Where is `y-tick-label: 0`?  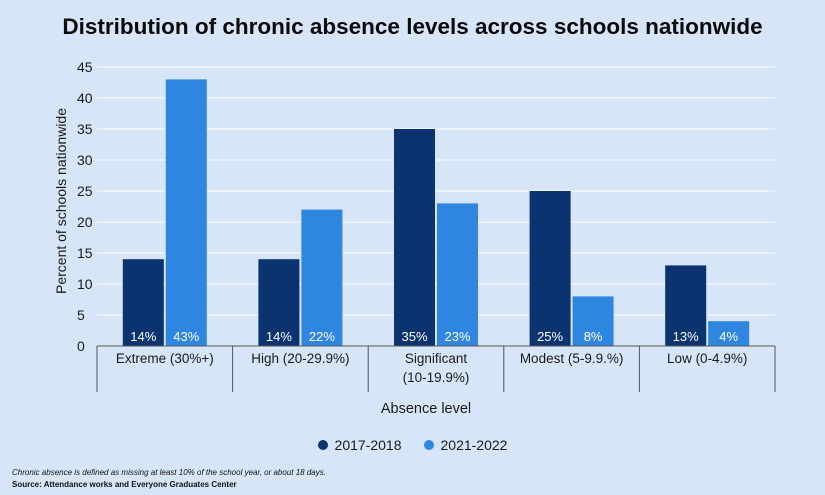
y-tick-label: 0 is located at coordinates (81, 346).